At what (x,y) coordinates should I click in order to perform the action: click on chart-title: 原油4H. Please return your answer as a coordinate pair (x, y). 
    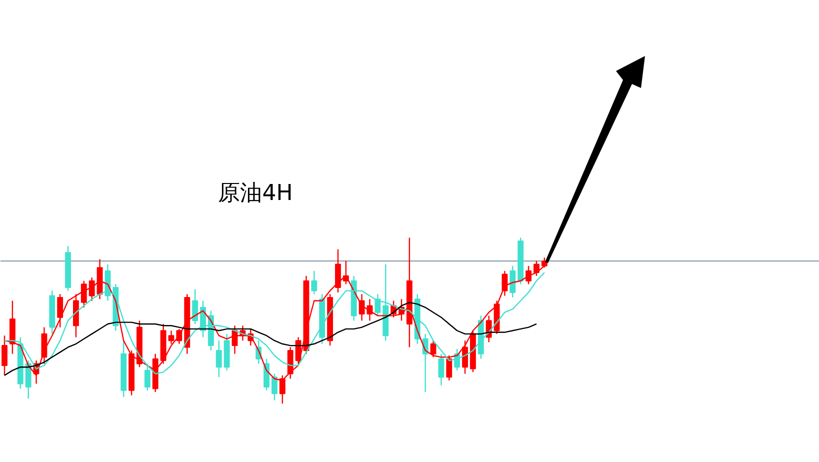
    Looking at the image, I should click on (255, 193).